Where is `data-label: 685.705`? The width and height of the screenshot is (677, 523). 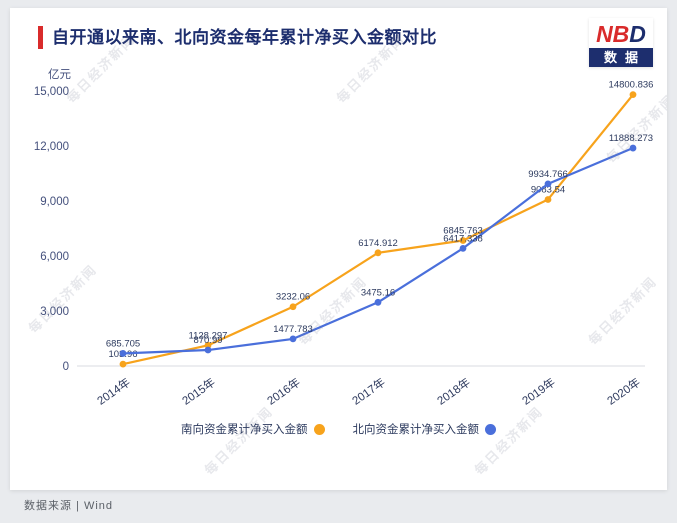 data-label: 685.705 is located at coordinates (123, 343).